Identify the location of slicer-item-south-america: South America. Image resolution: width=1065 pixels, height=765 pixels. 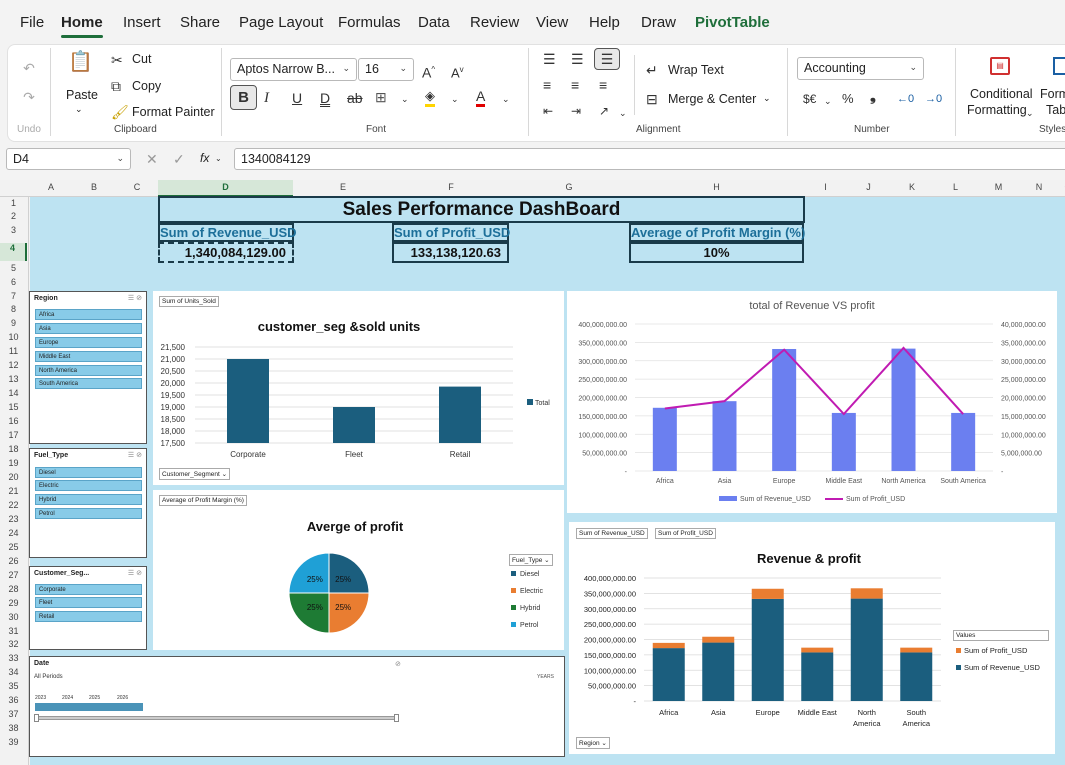
(88, 383).